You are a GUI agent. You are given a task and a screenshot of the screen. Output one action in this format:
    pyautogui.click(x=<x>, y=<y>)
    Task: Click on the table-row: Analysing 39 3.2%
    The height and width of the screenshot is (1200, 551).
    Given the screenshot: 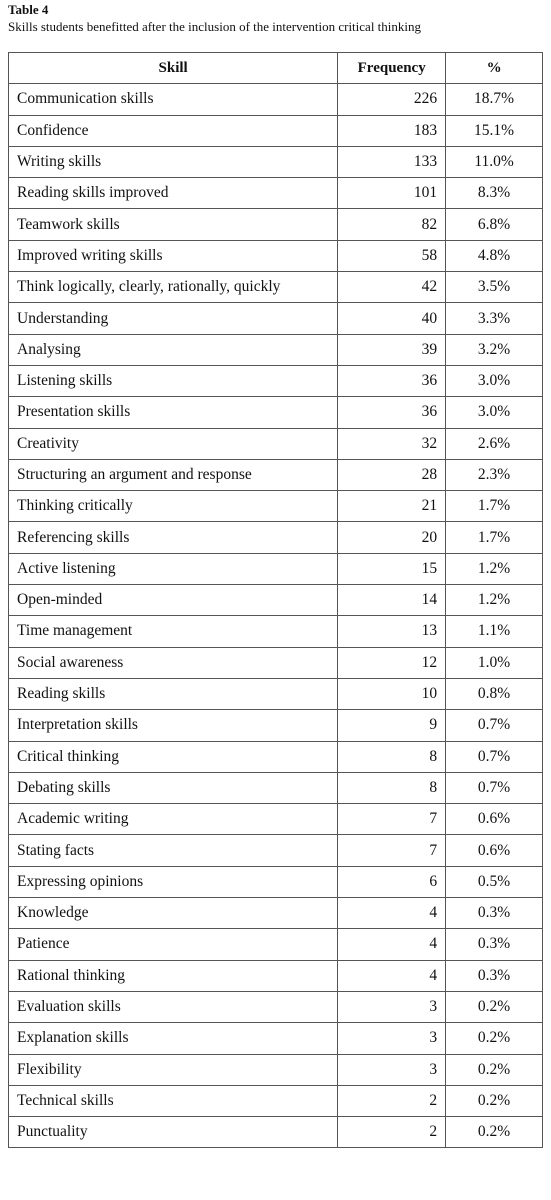 What is the action you would take?
    pyautogui.click(x=275, y=349)
    